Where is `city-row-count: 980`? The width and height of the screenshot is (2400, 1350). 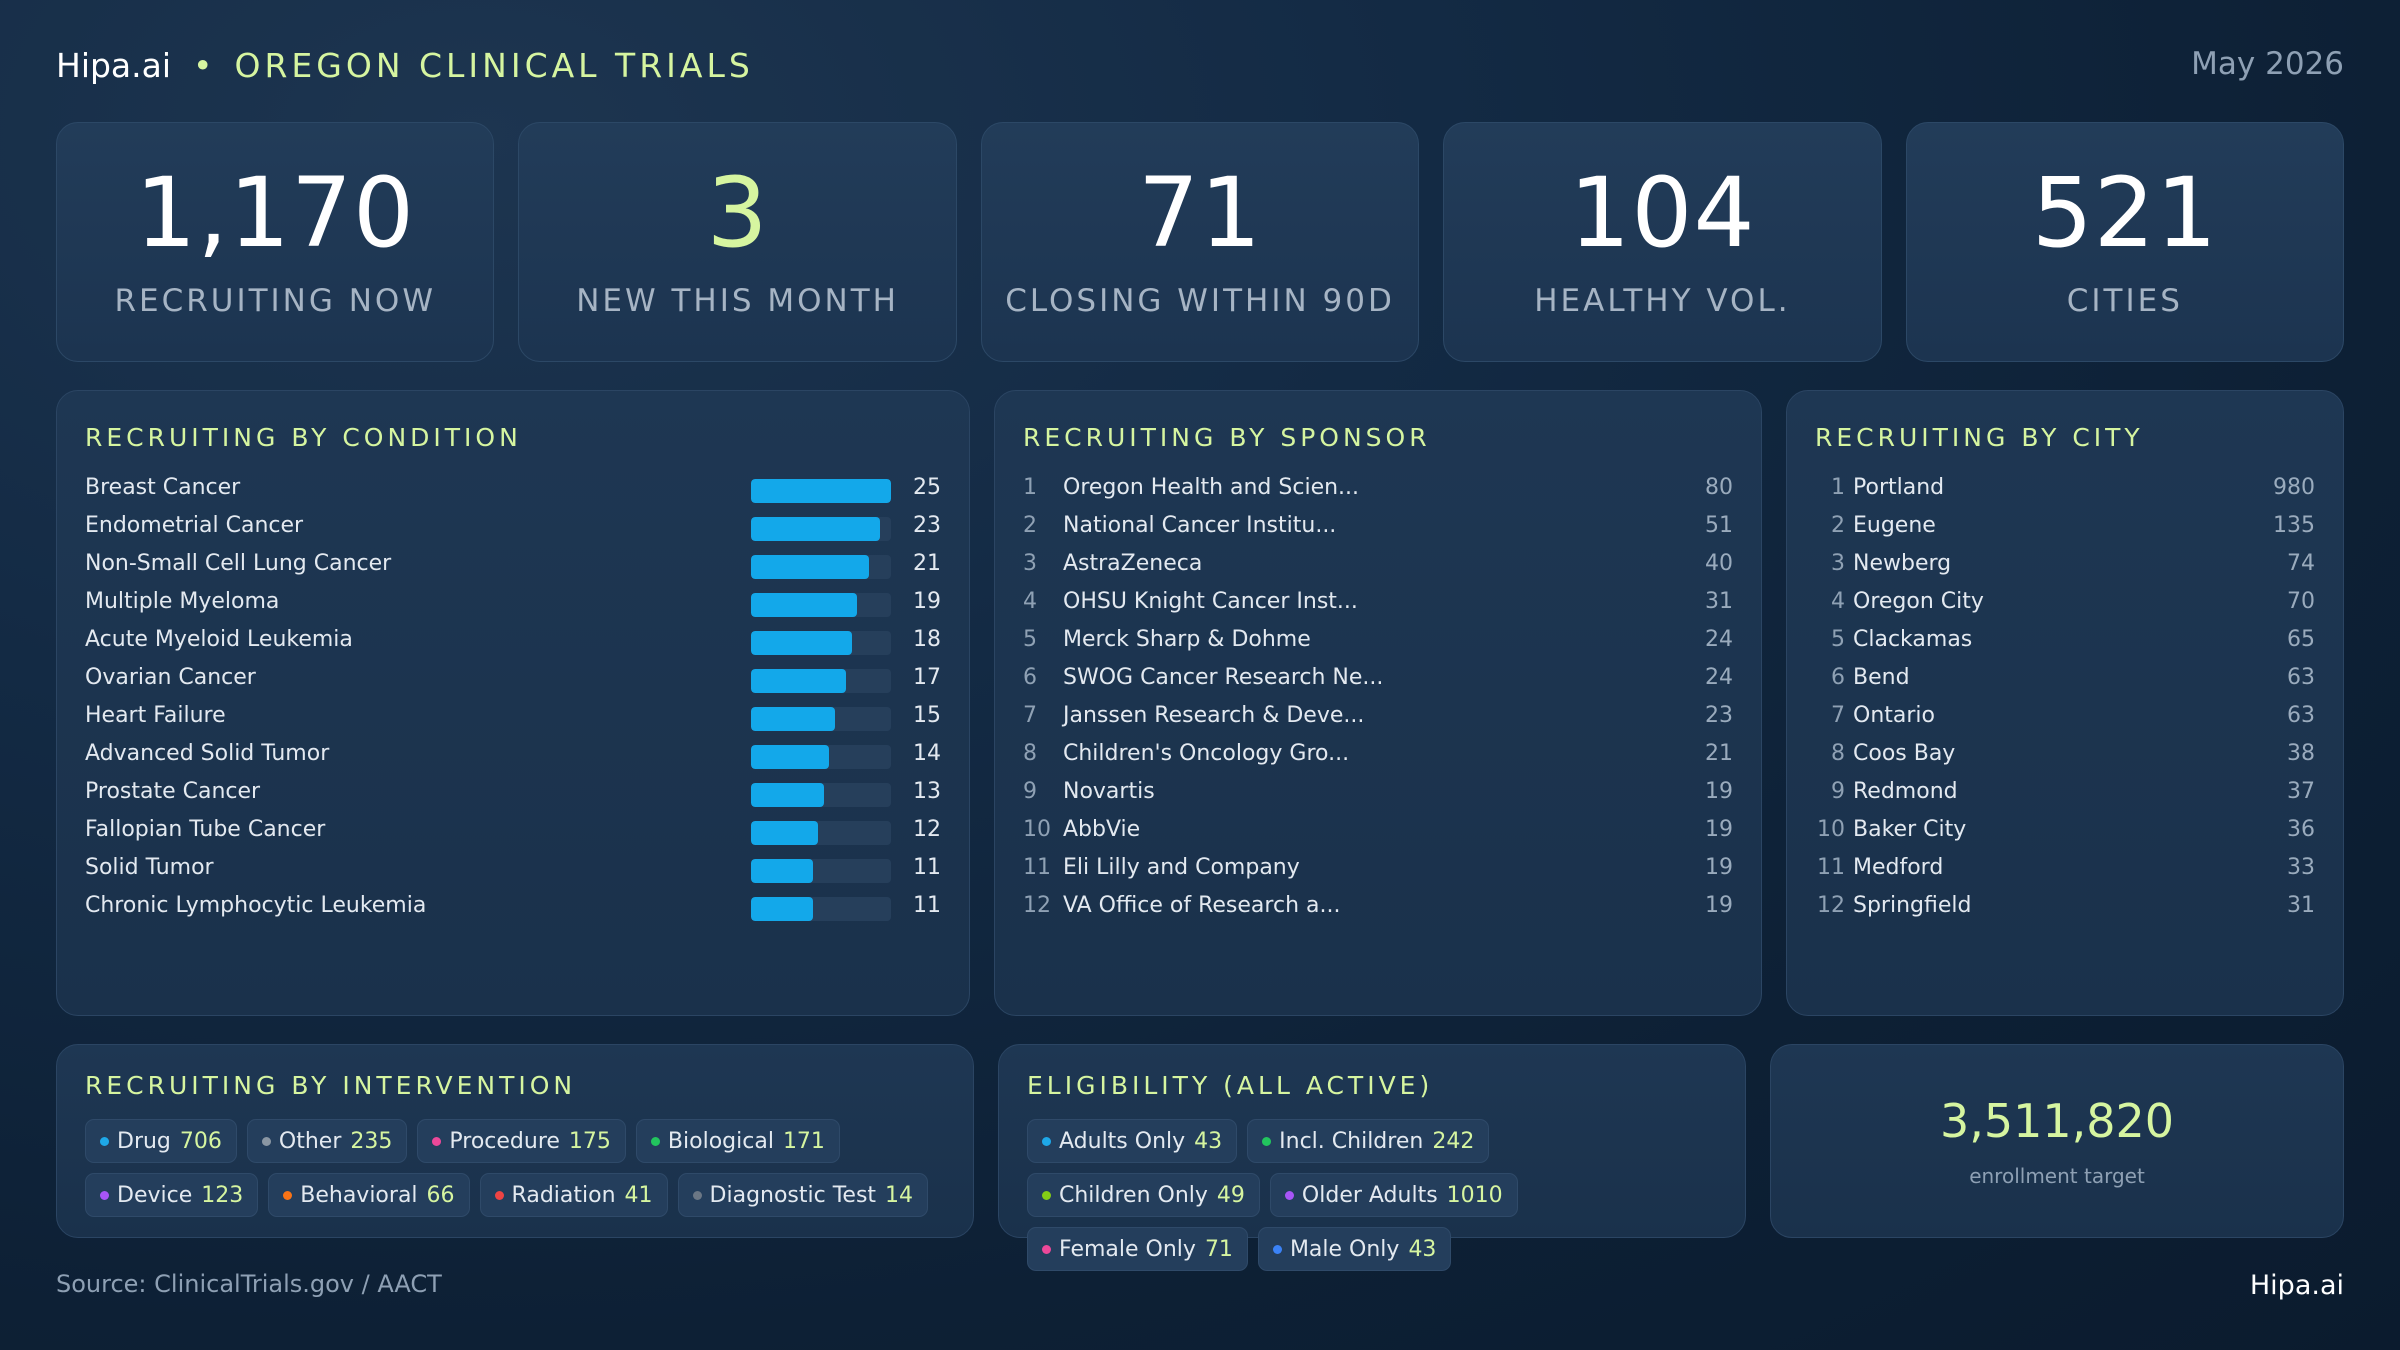 city-row-count: 980 is located at coordinates (2294, 487).